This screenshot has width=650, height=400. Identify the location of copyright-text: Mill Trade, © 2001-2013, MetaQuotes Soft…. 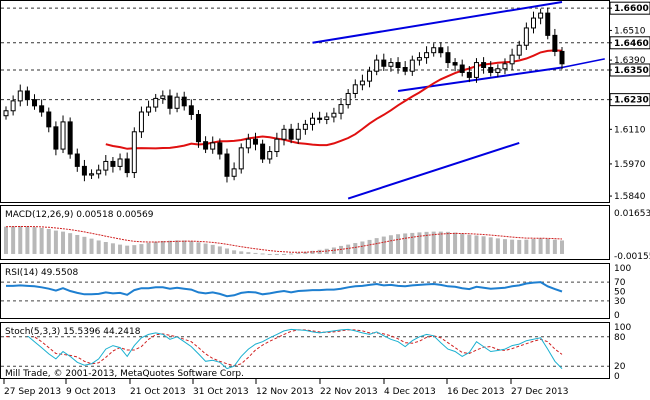
(124, 374).